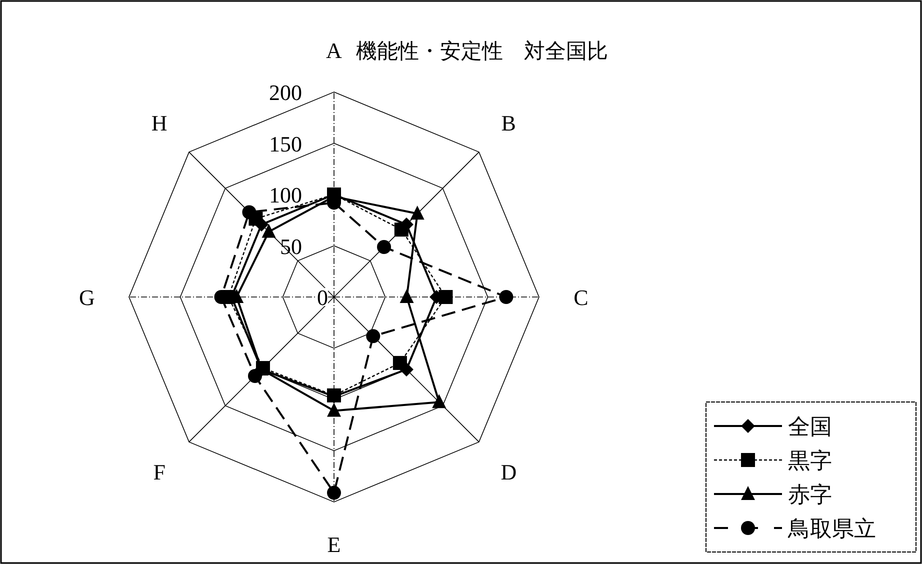 The image size is (922, 564). I want to click on spoke-label: C, so click(581, 297).